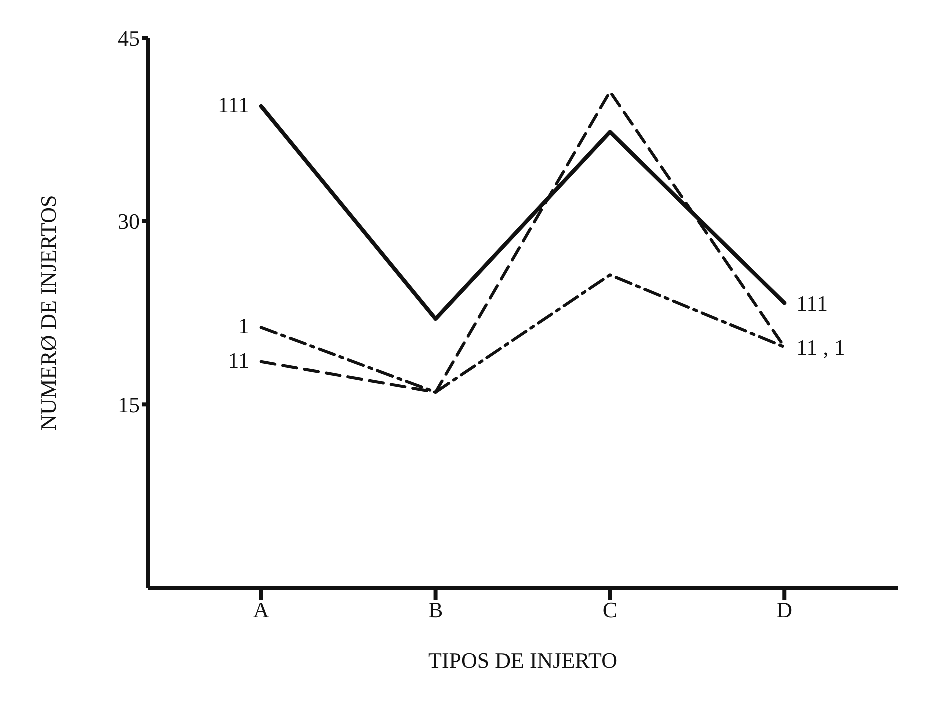 The width and height of the screenshot is (930, 709). Describe the element at coordinates (234, 105) in the screenshot. I see `text: 111` at that location.